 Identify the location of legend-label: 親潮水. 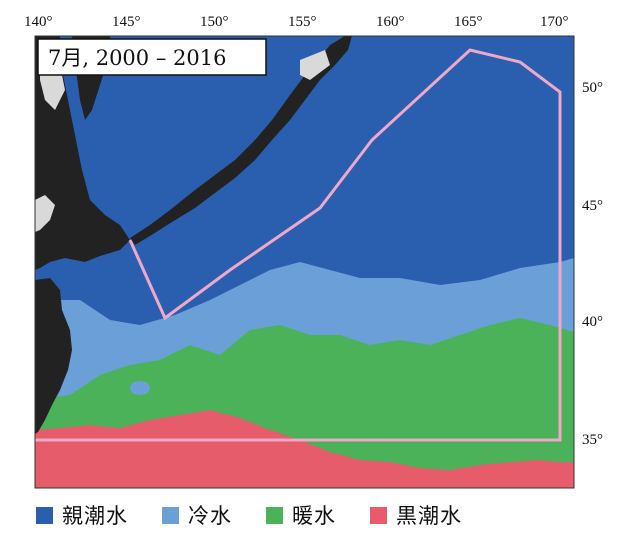
(95, 516).